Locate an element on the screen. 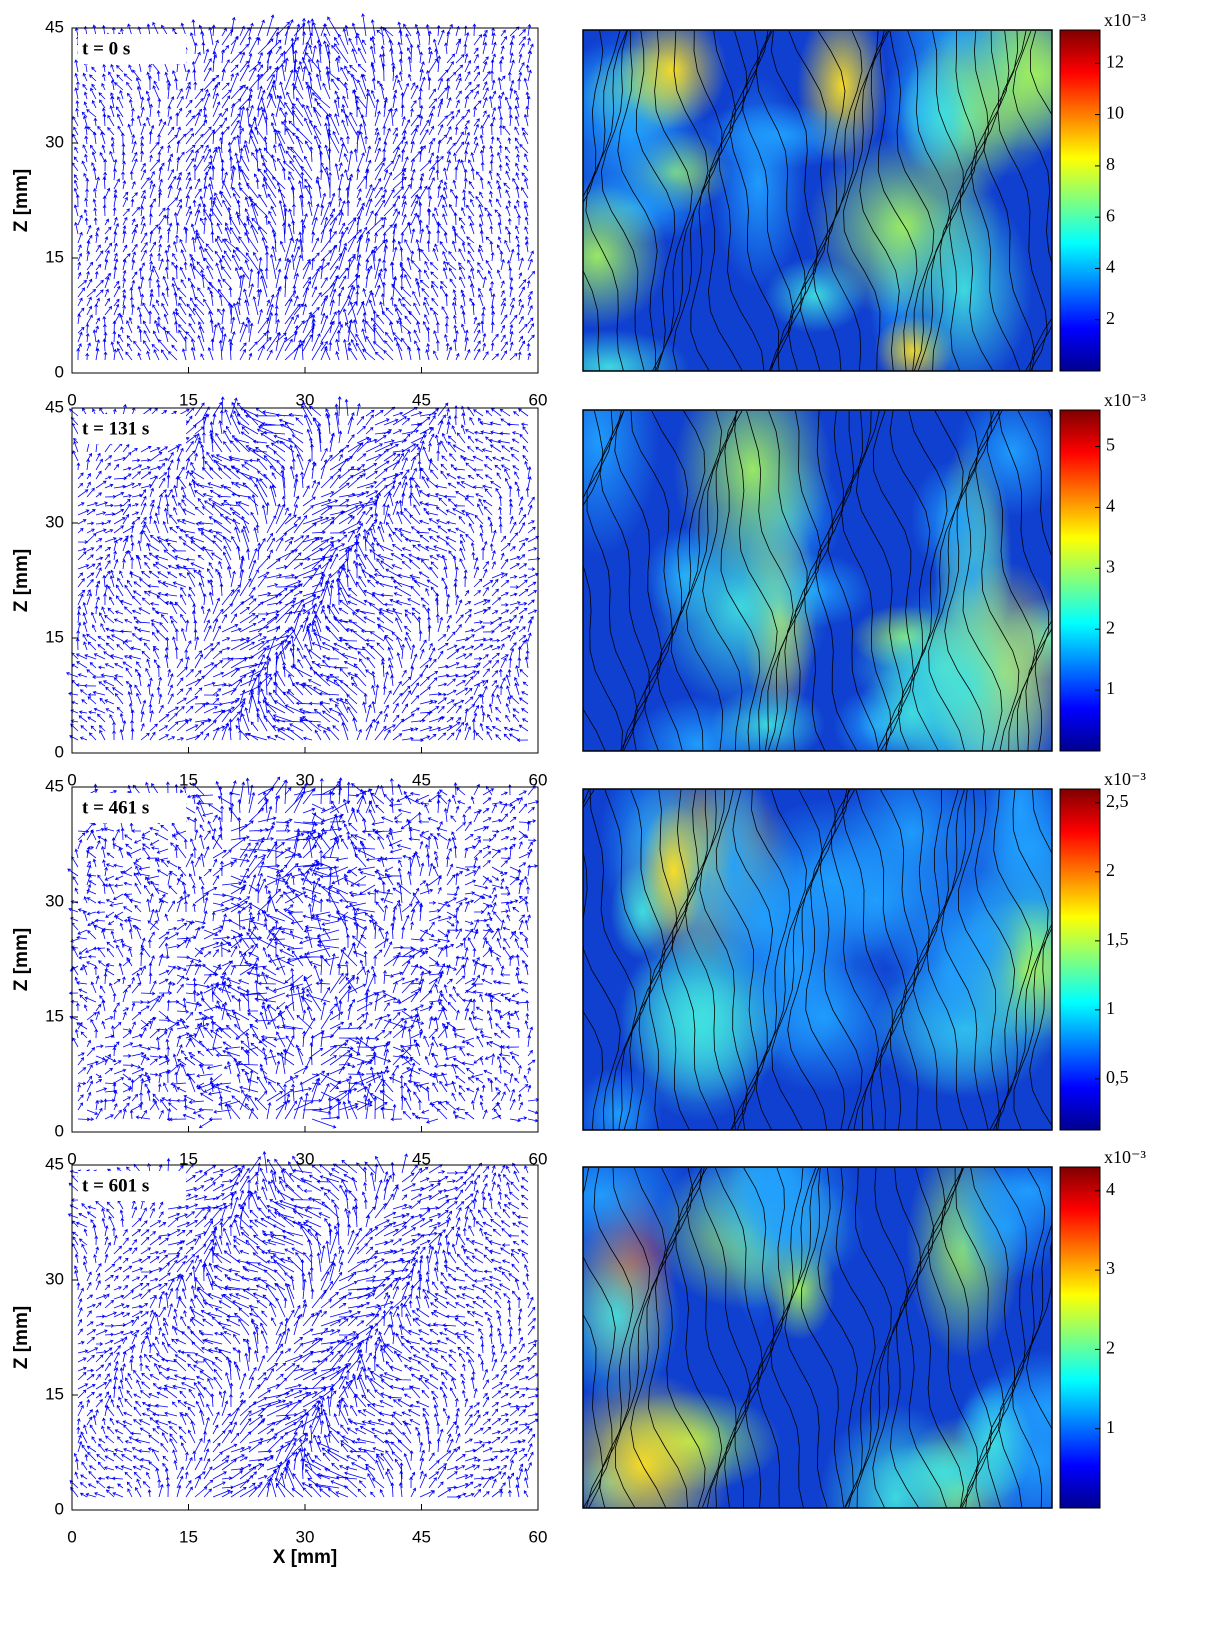  x-axis-label: X [mm] is located at coordinates (305, 1557).